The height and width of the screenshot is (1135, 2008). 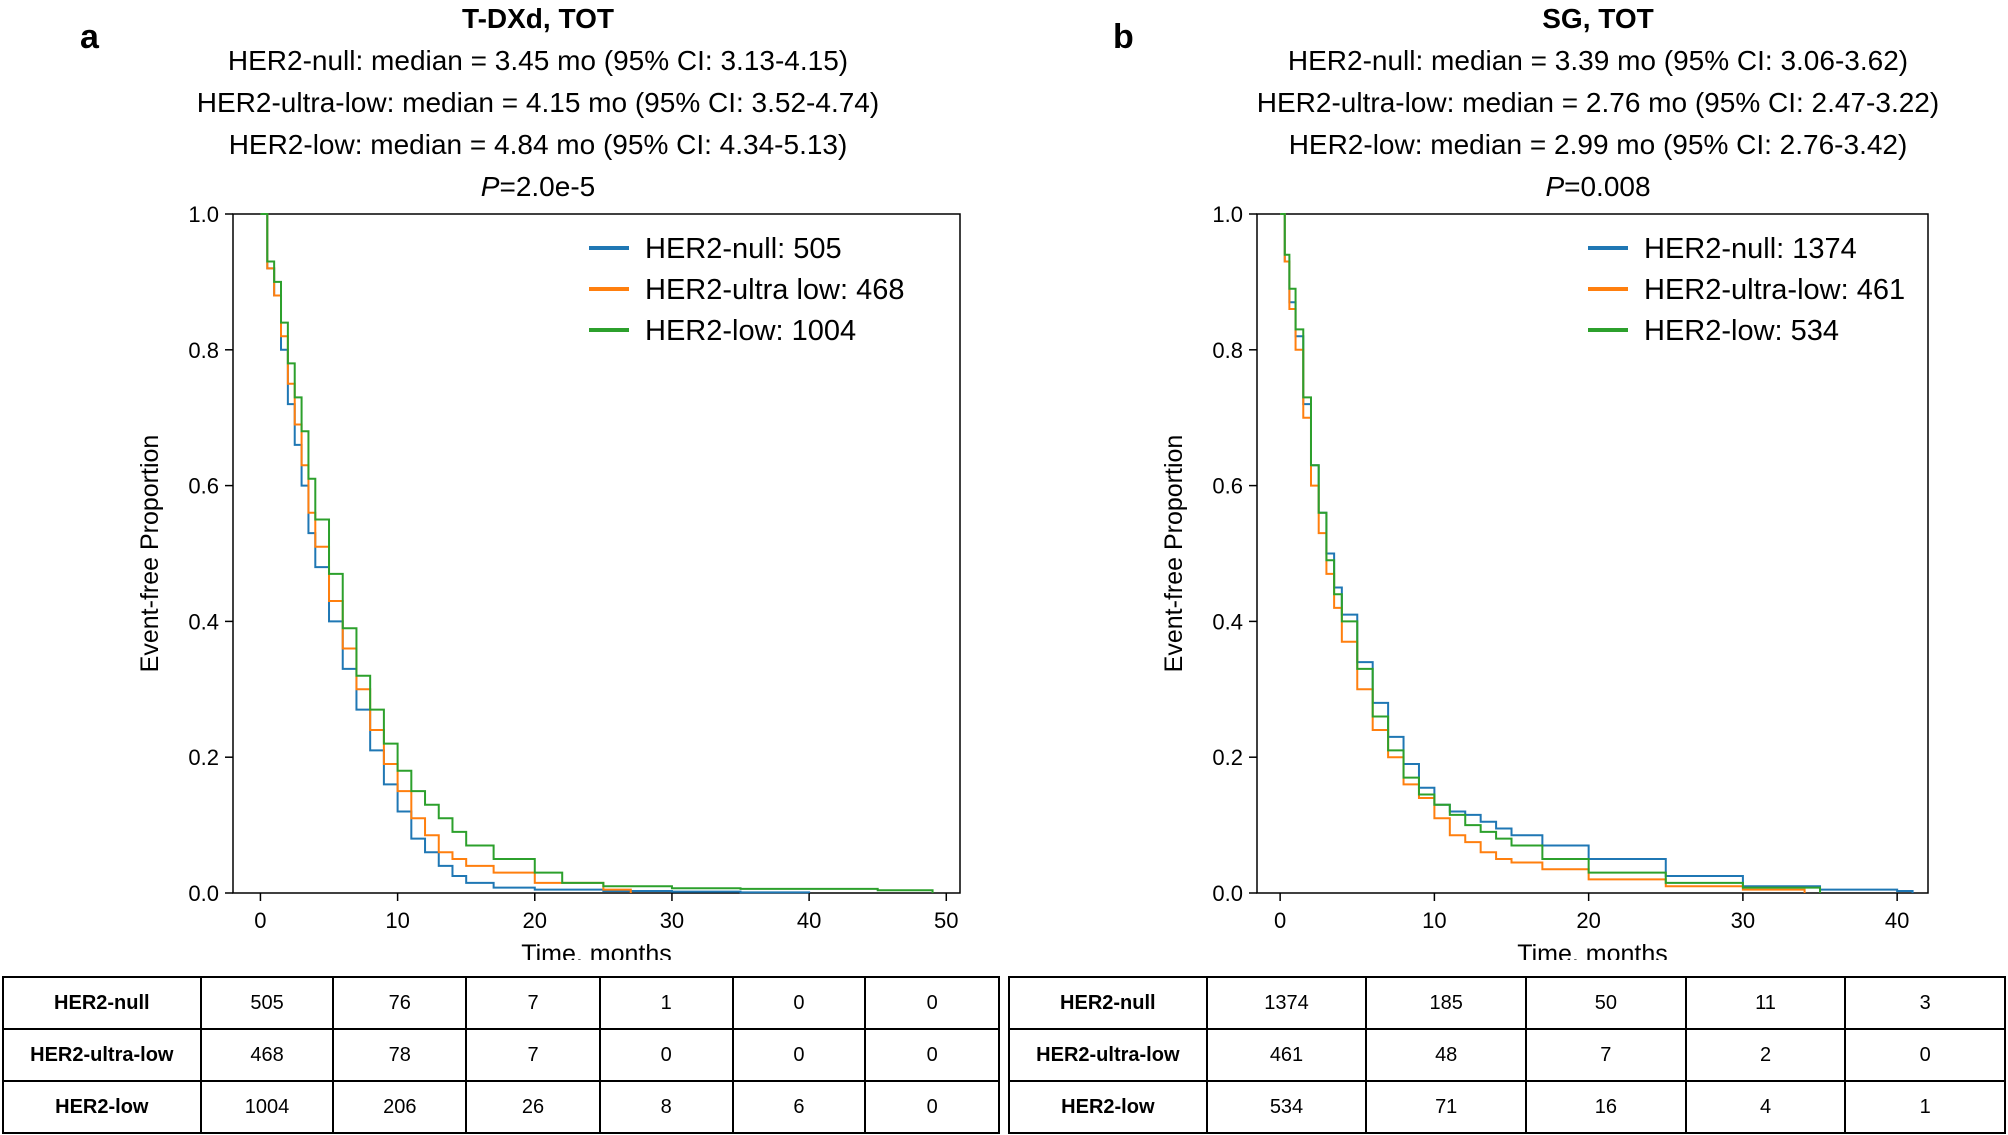 What do you see at coordinates (1741, 331) in the screenshot?
I see `legend-label: HER2-low: 534` at bounding box center [1741, 331].